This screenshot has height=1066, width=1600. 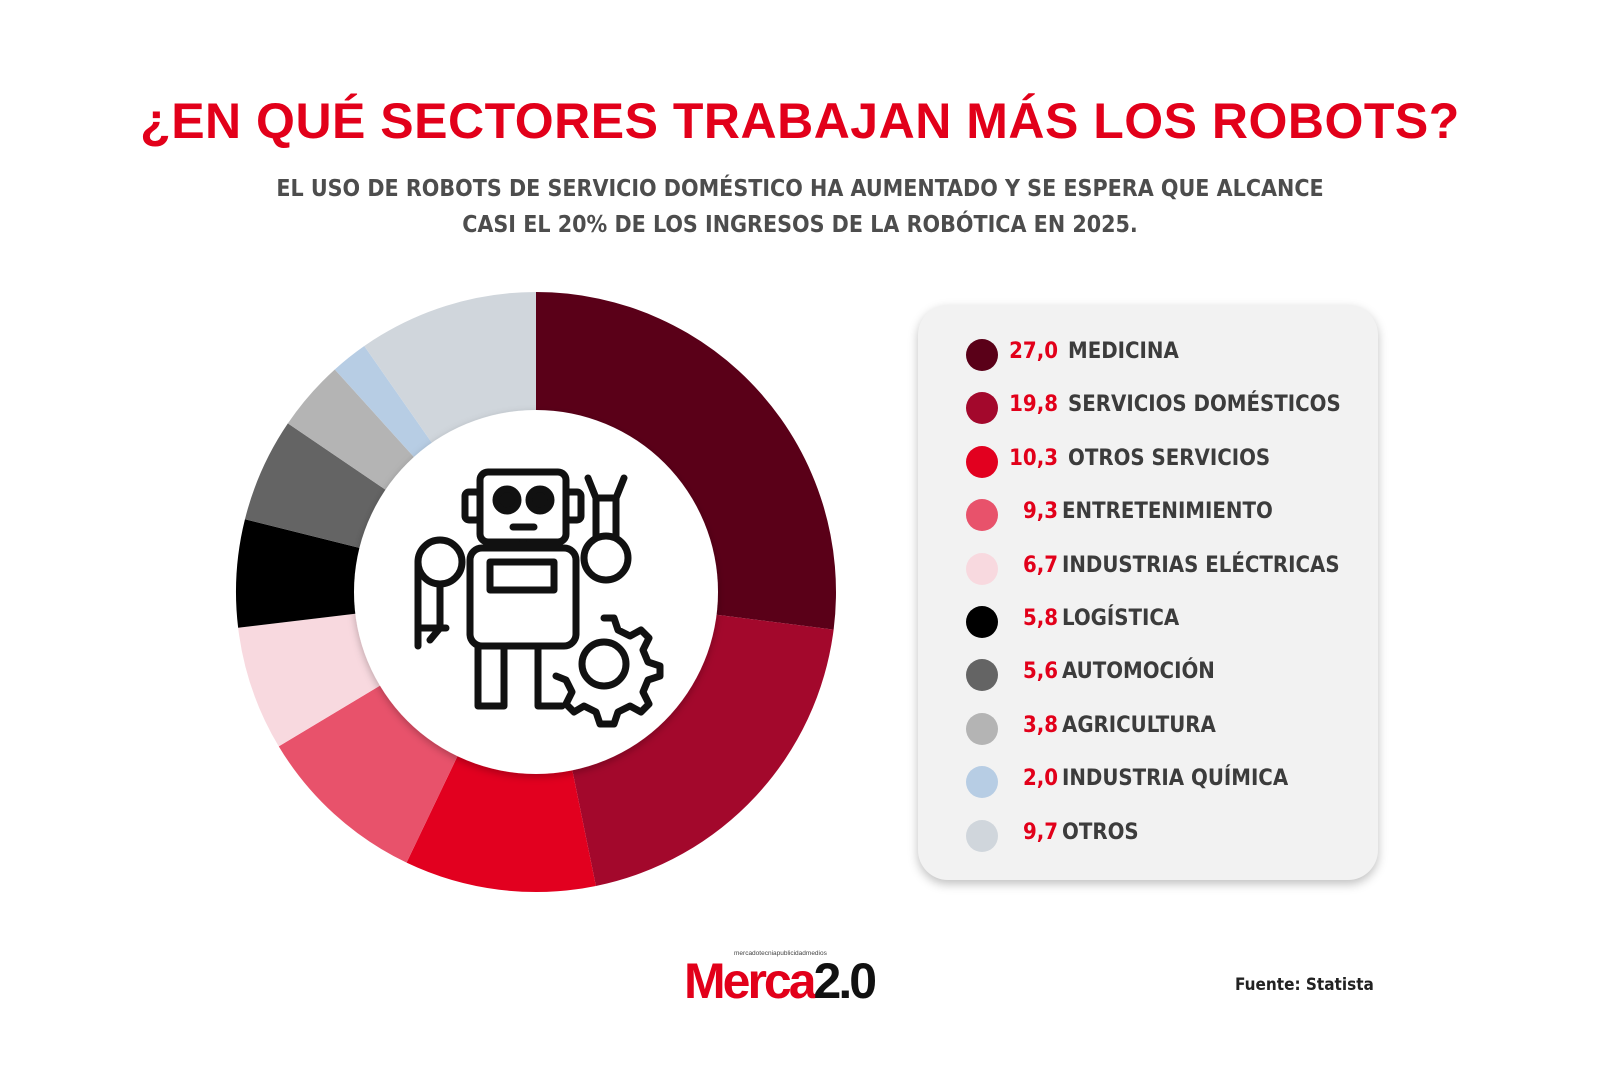 I want to click on legend-value: 2,0, so click(x=1040, y=779).